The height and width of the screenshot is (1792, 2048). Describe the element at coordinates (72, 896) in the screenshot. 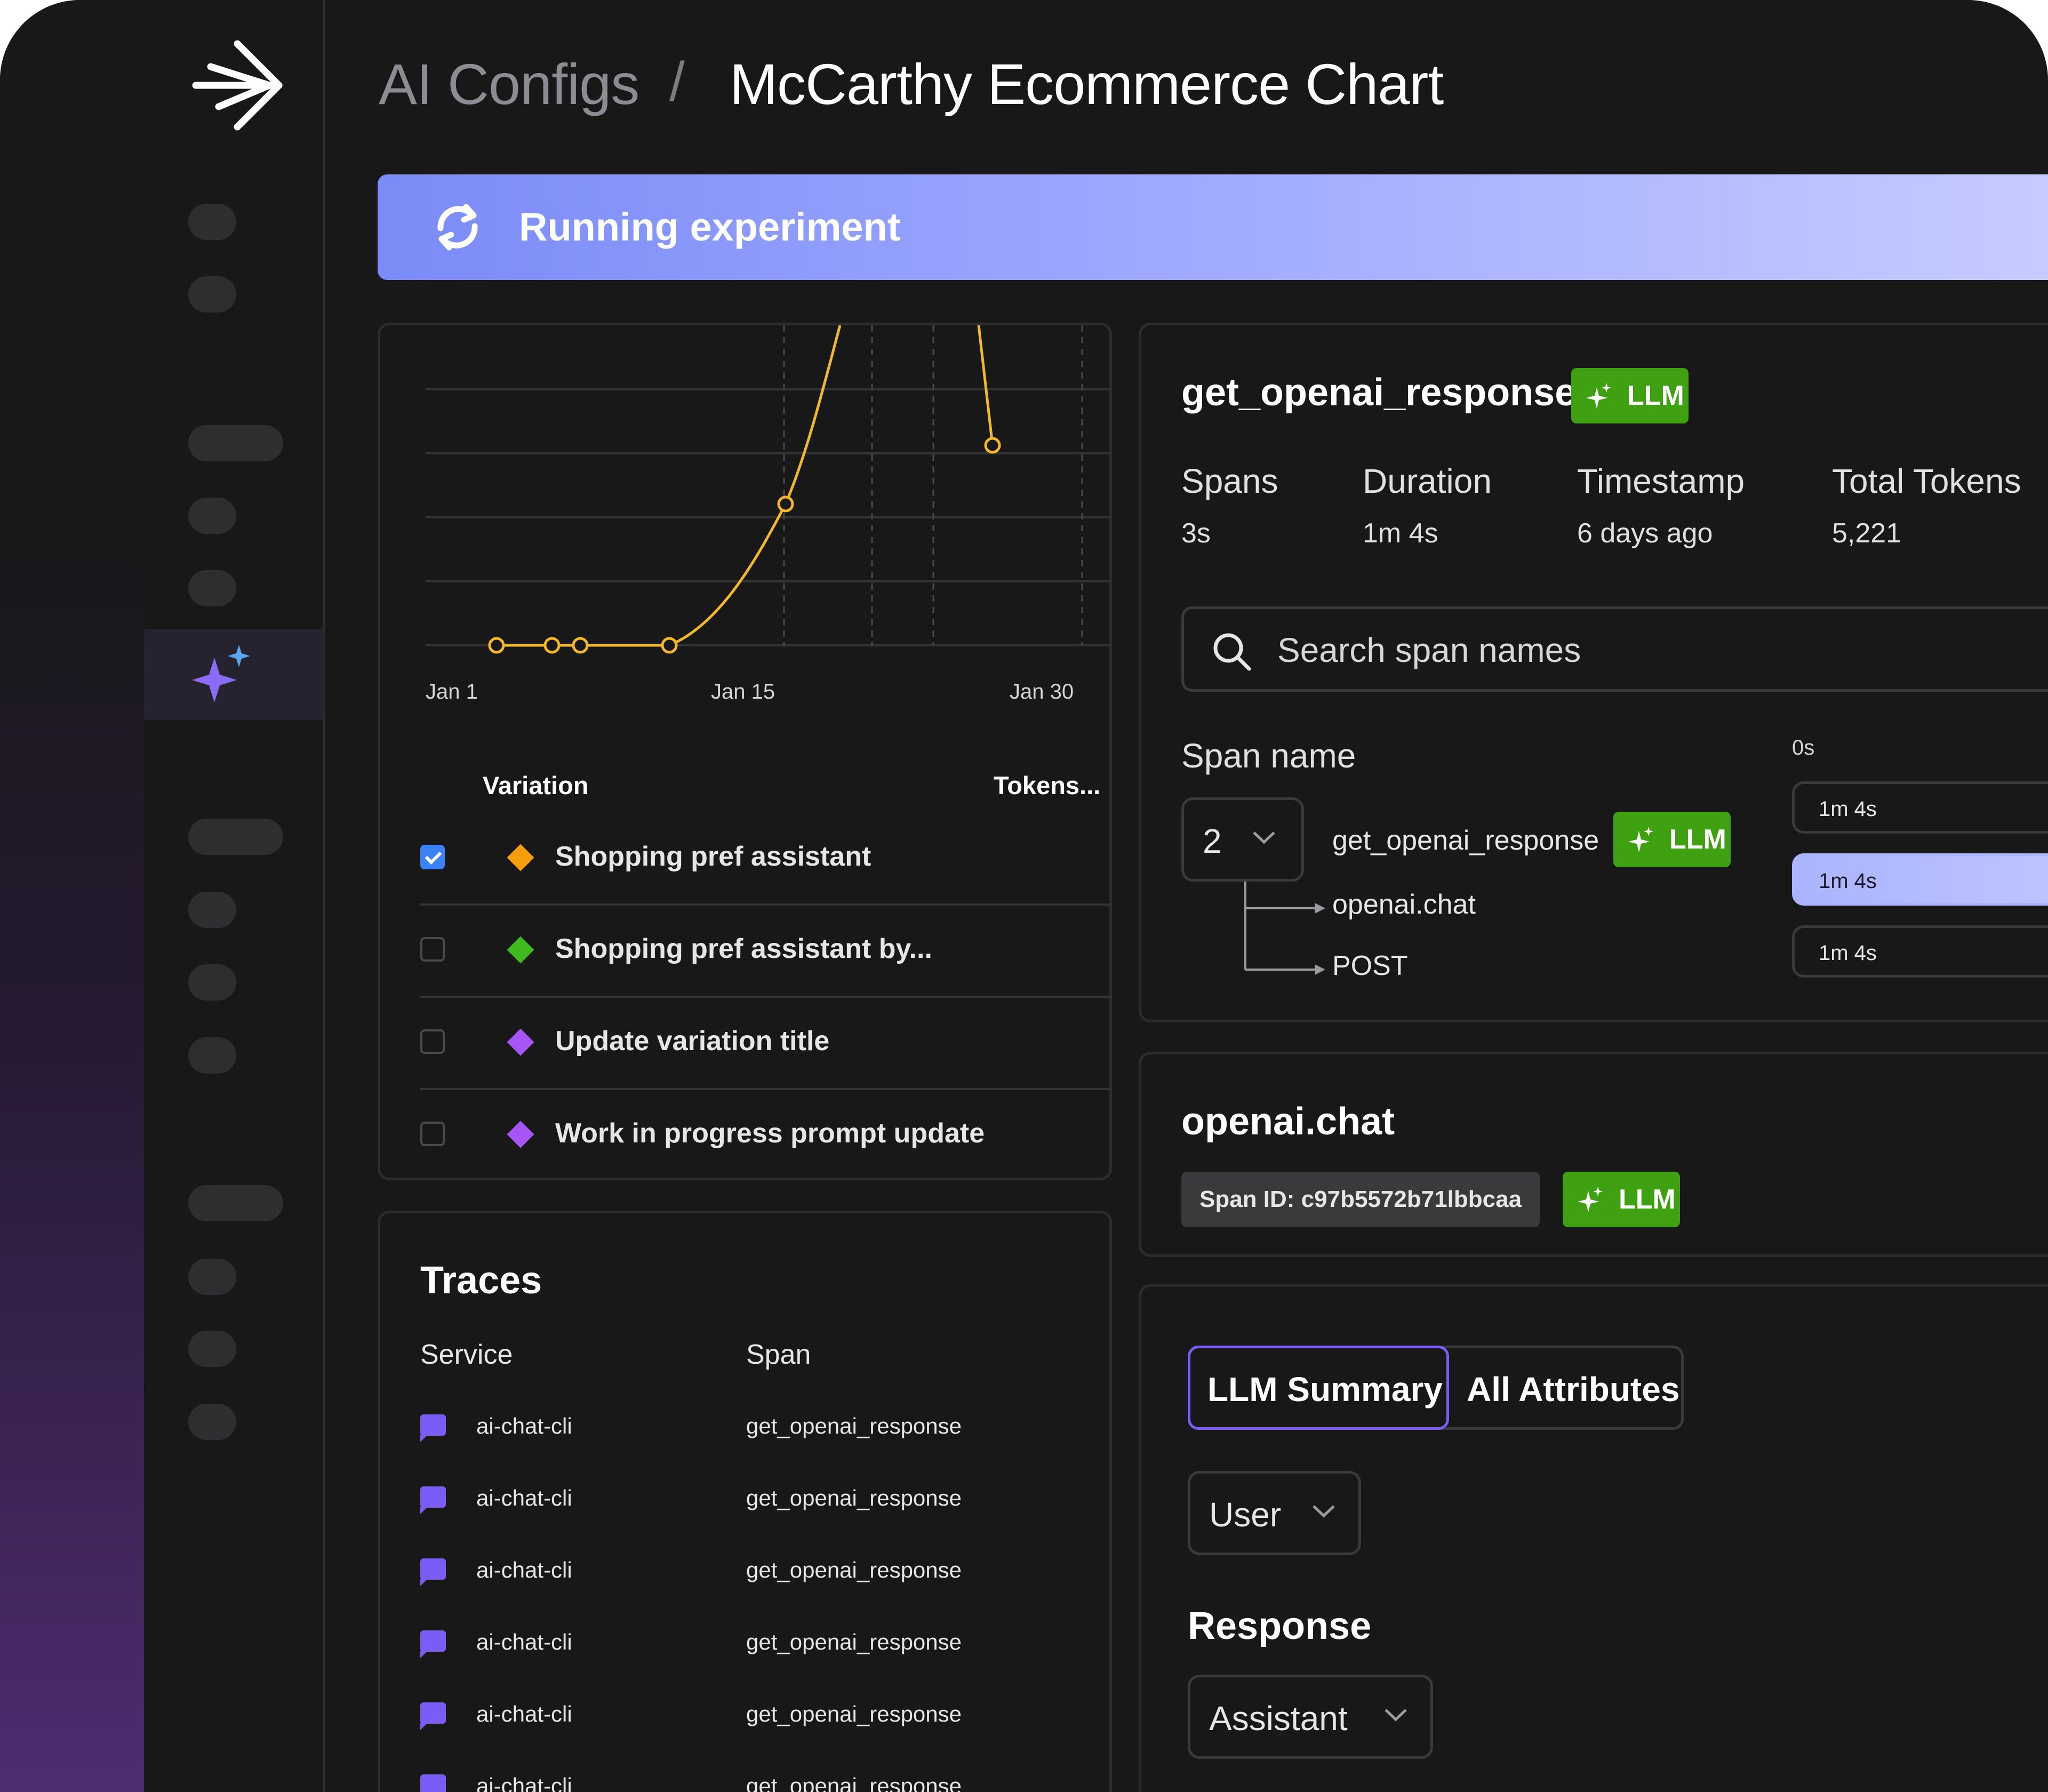

I see `gradient-gutter` at that location.